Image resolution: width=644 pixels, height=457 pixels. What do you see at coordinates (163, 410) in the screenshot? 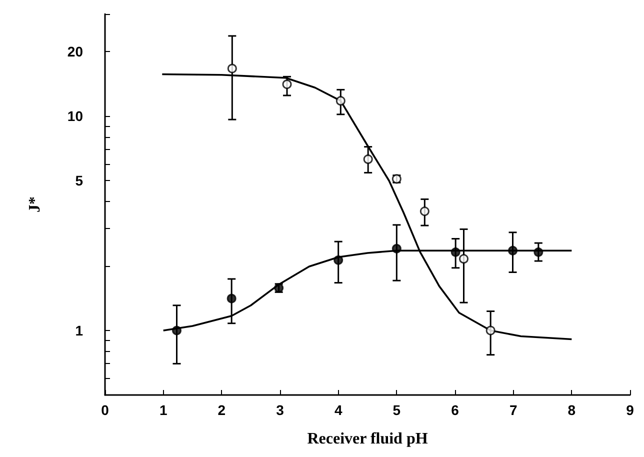
I see `x-tick-label: 1` at bounding box center [163, 410].